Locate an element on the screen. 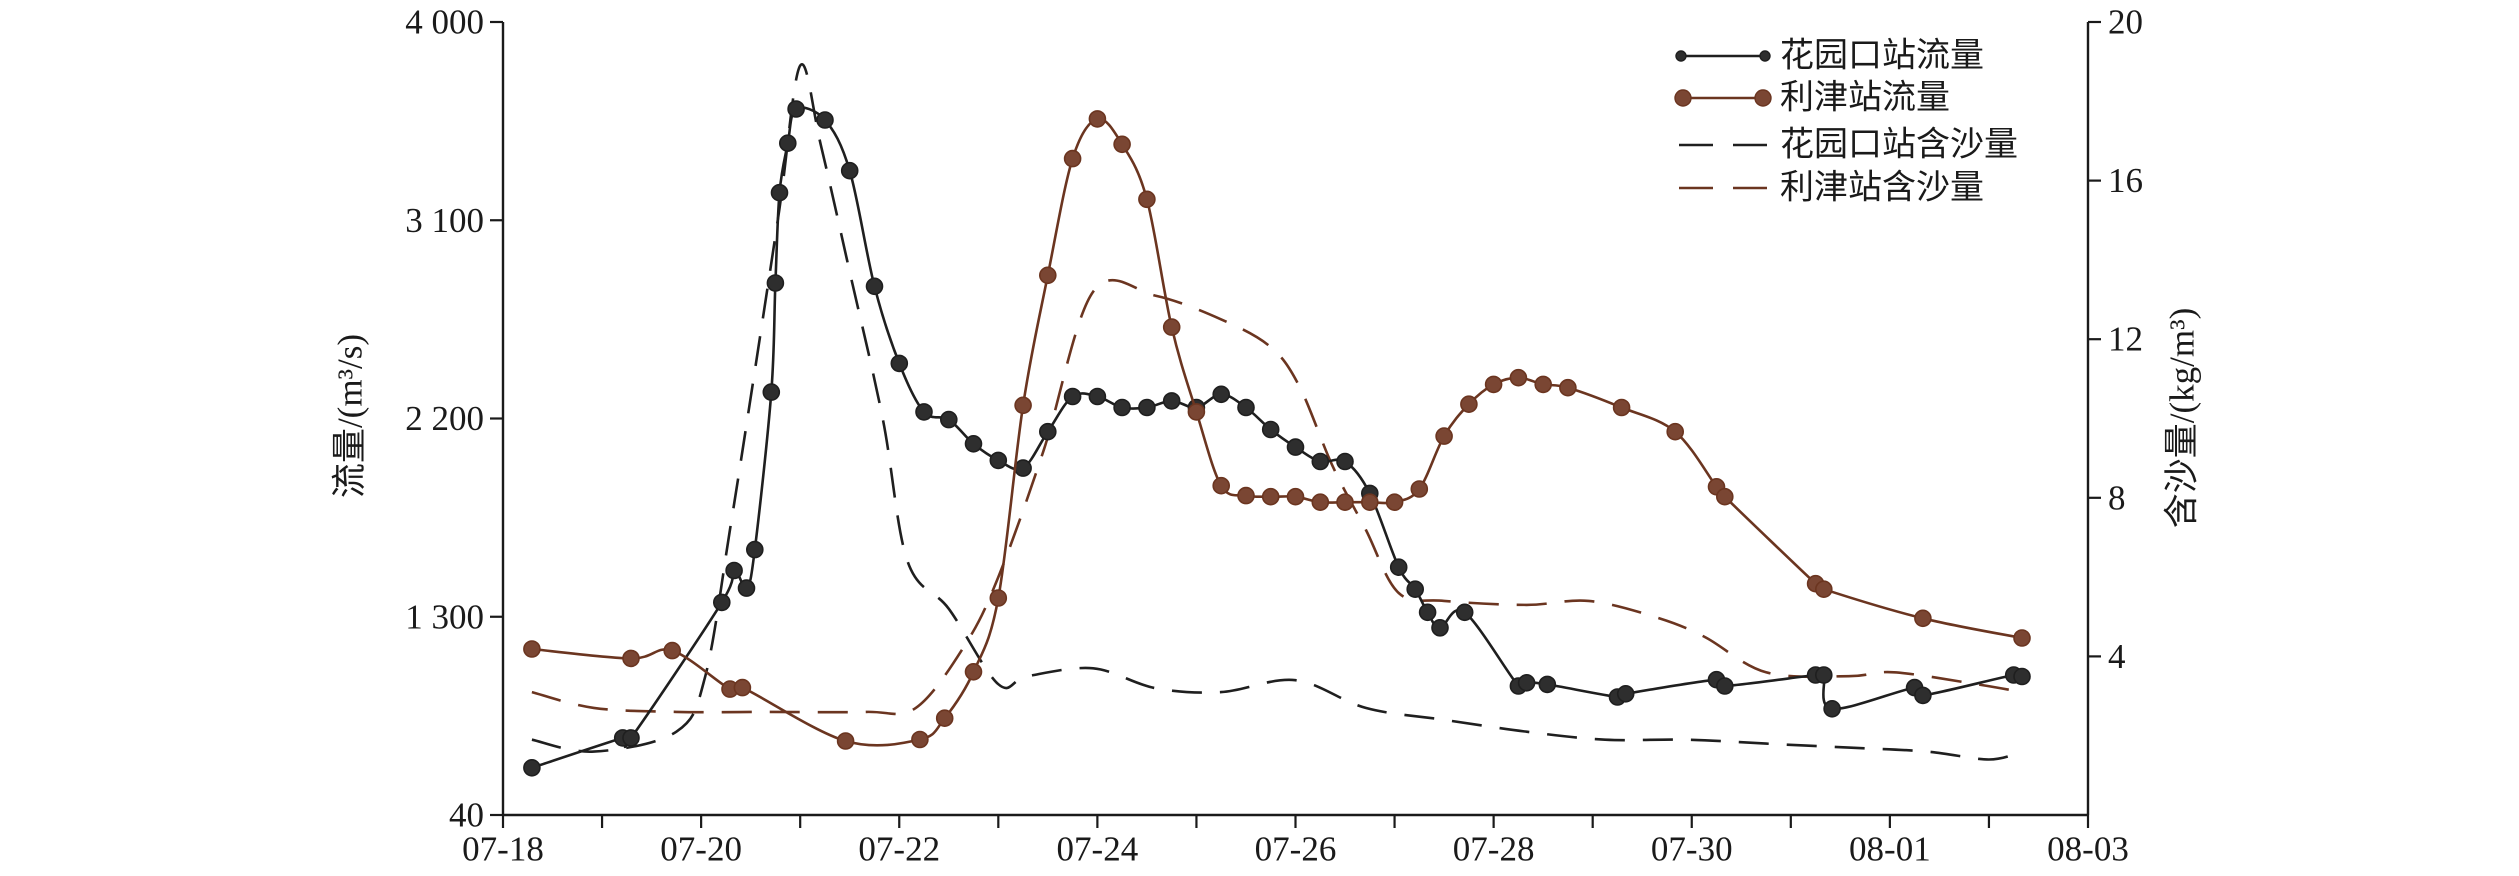  left-y-tick-label: 2 200 is located at coordinates (444, 418).